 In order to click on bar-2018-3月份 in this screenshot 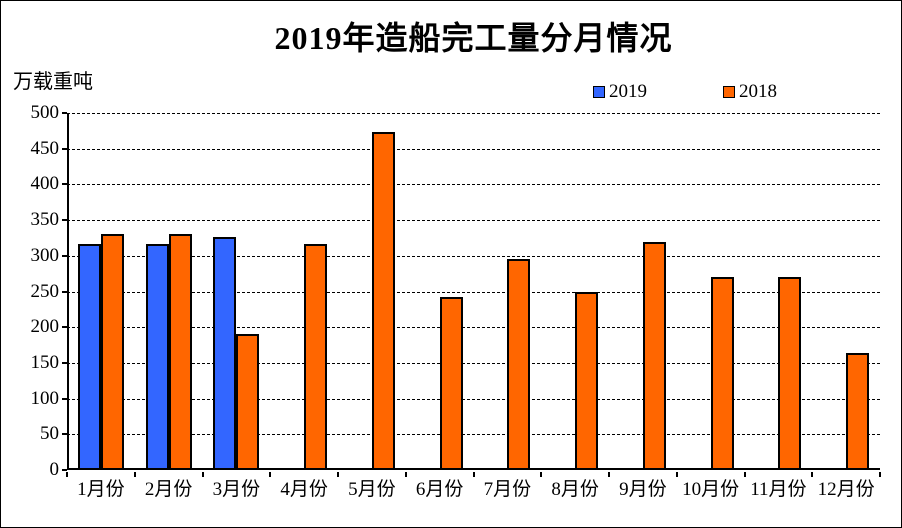, I will do `click(248, 402)`.